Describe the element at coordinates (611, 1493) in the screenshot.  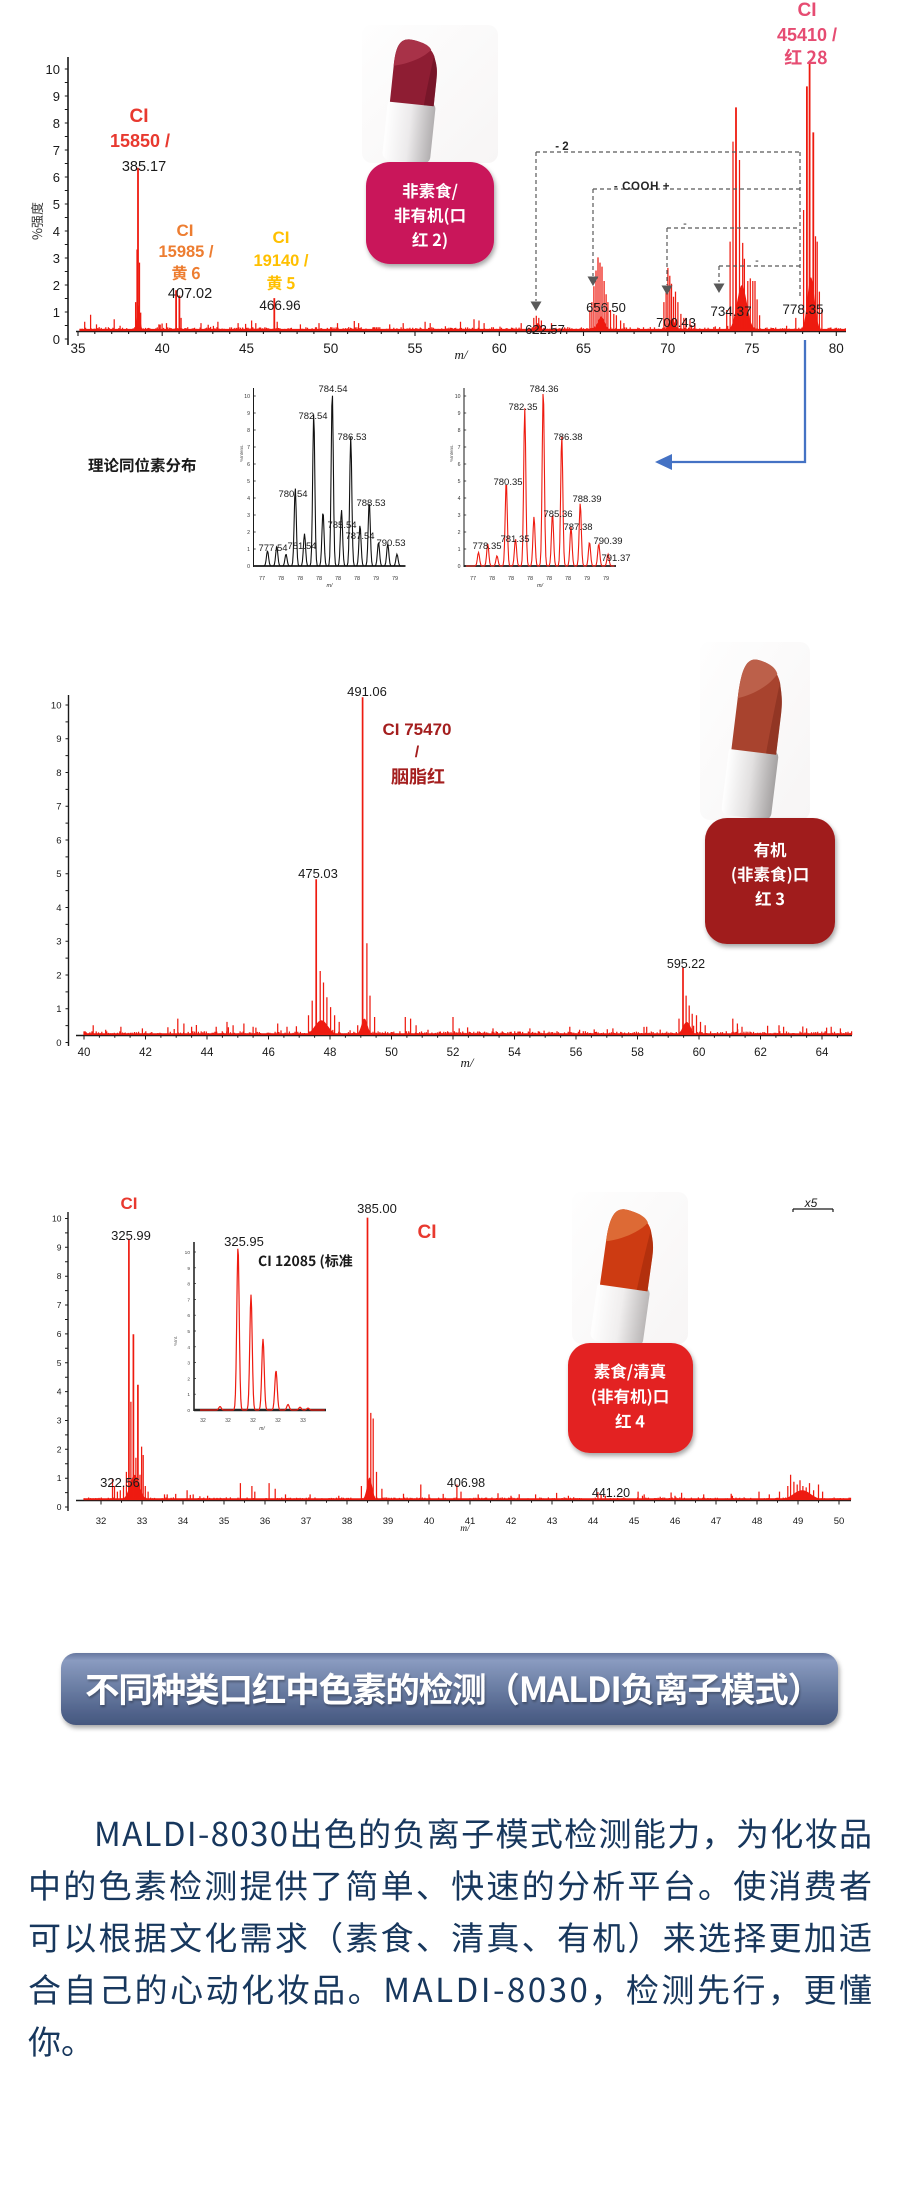
I see `svg-text: 441.20` at that location.